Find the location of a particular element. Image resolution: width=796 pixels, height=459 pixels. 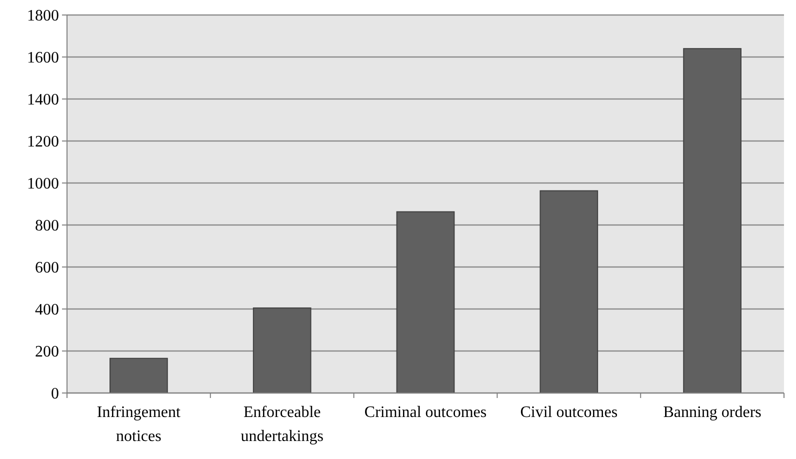

y-tick-label: 200 is located at coordinates (47, 352).